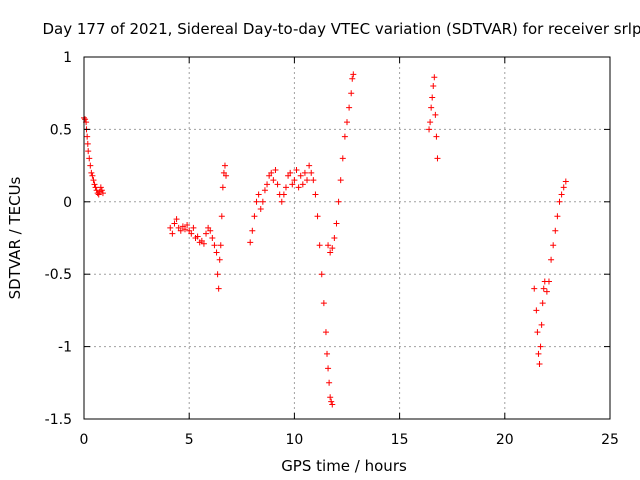 The width and height of the screenshot is (640, 480). I want to click on y-tick-label: -1.5, so click(58, 420).